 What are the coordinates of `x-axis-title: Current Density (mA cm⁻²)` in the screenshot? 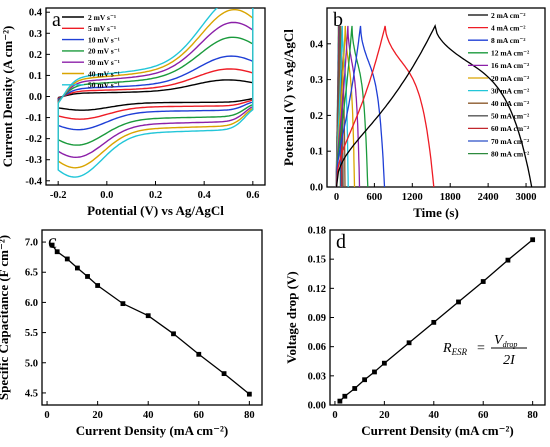 It's located at (152, 430).